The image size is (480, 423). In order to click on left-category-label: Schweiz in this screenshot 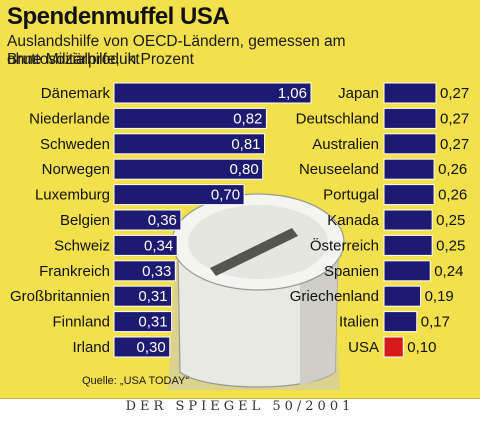, I will do `click(82, 245)`.